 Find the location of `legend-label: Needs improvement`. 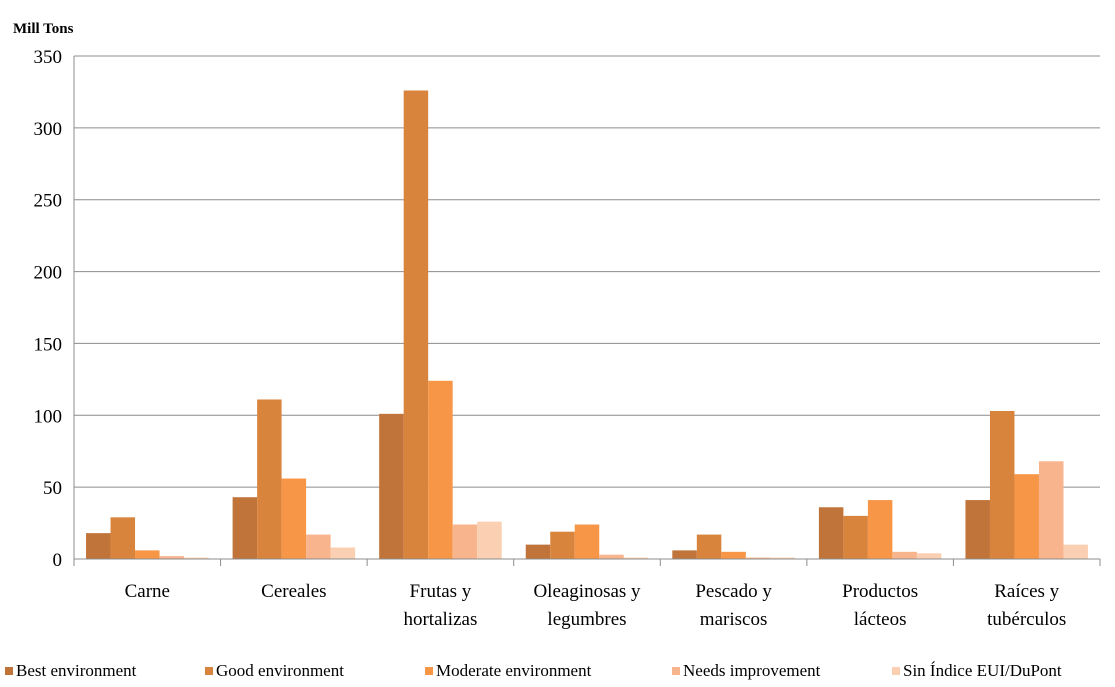

legend-label: Needs improvement is located at coordinates (752, 670).